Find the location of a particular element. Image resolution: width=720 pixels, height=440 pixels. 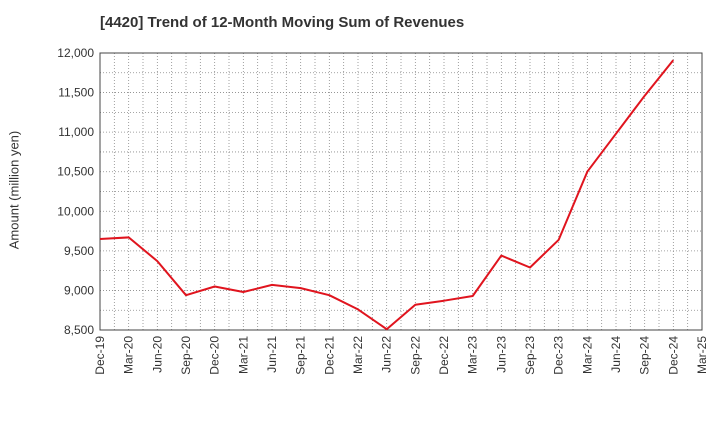

y-tick-label: 11,500 is located at coordinates (76, 93).